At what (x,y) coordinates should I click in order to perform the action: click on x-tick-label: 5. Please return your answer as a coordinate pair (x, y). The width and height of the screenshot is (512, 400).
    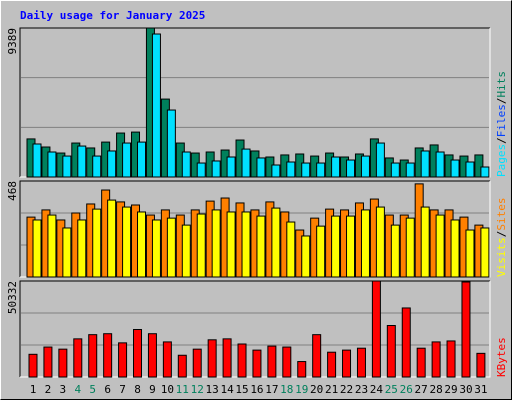
    Looking at the image, I should click on (92, 389).